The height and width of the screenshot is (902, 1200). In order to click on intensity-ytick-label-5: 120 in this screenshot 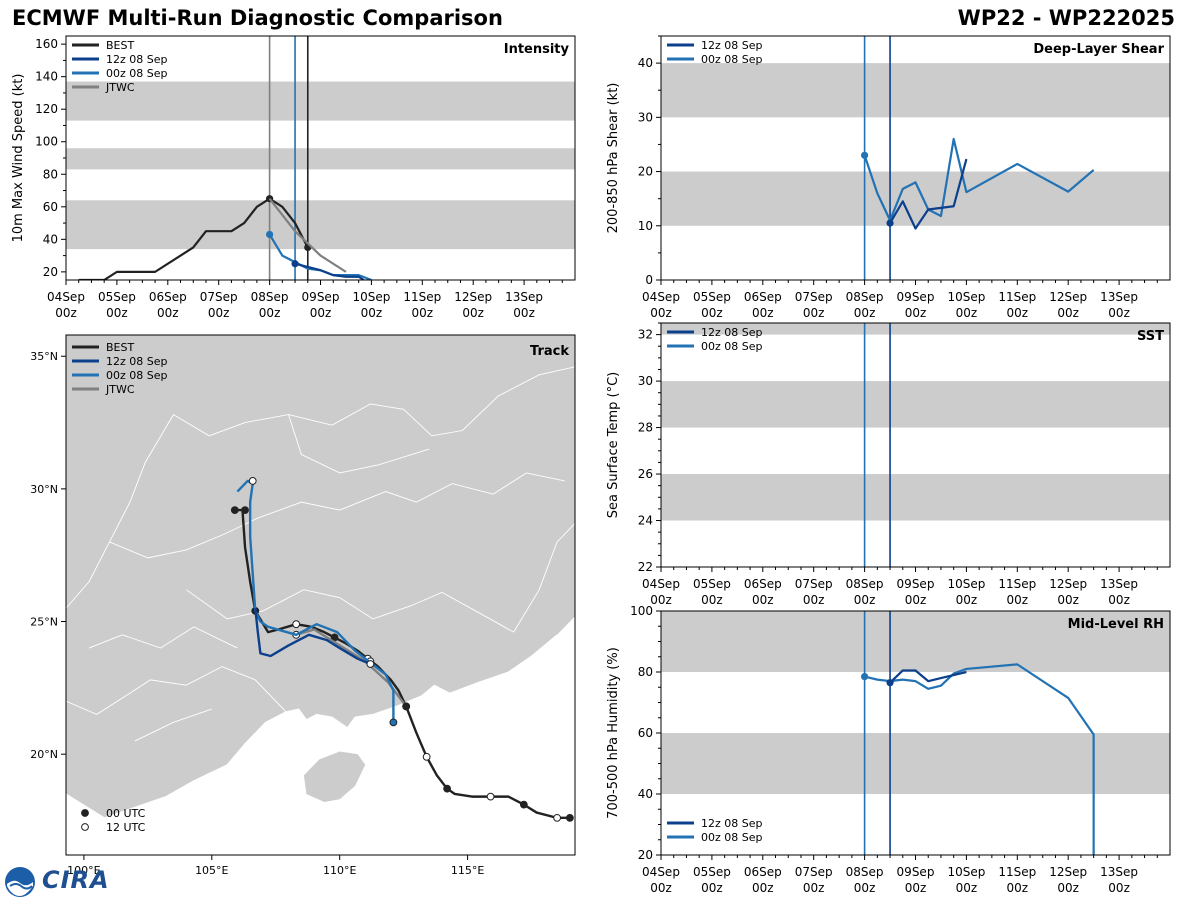, I will do `click(46, 109)`.